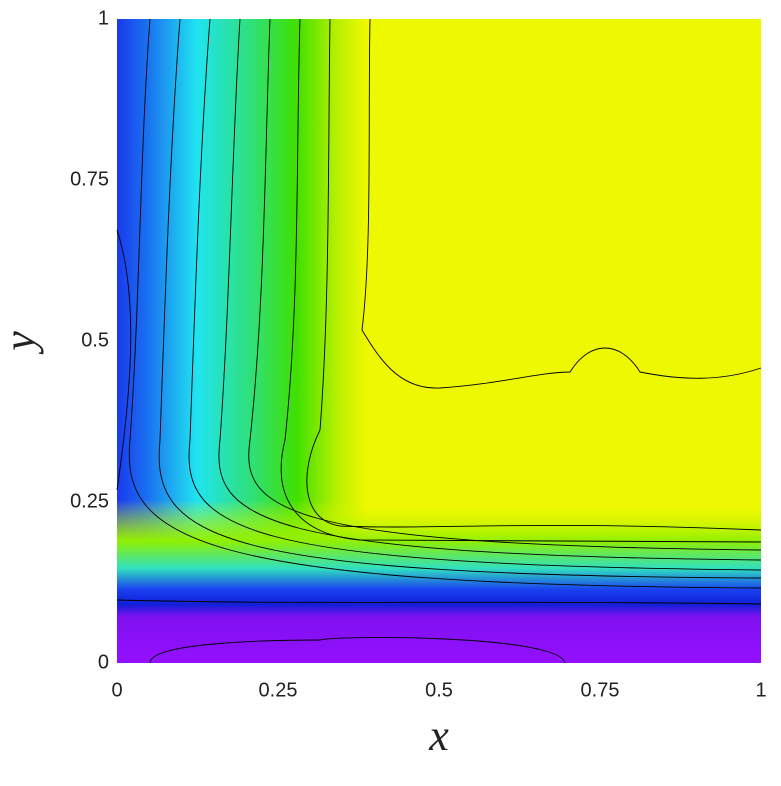 Image resolution: width=781 pixels, height=786 pixels. Describe the element at coordinates (760, 690) in the screenshot. I see `x-tick-label: 1` at that location.